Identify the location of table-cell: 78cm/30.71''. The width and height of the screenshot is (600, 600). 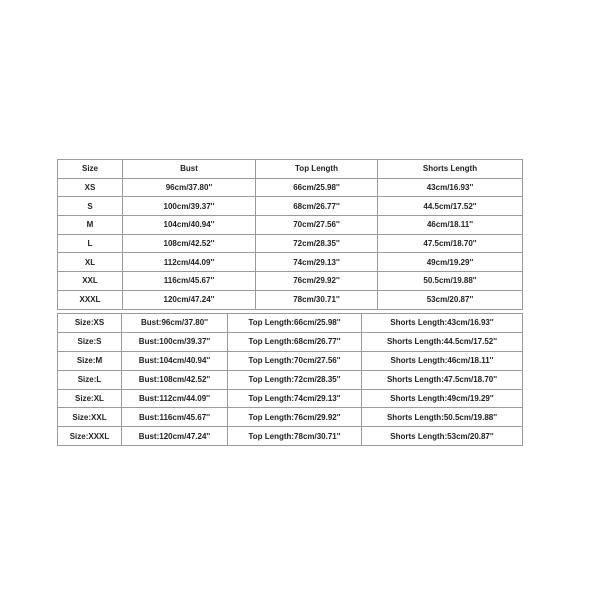
(316, 299).